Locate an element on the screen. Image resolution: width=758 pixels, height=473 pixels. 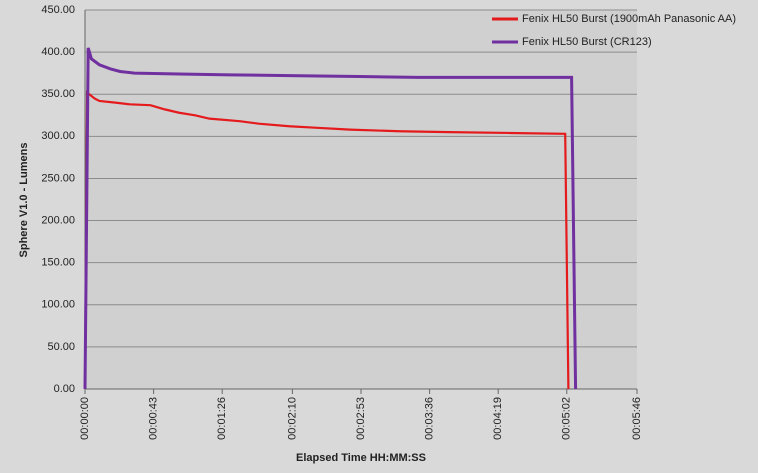
x-tick-label: 00:00:43 is located at coordinates (154, 418).